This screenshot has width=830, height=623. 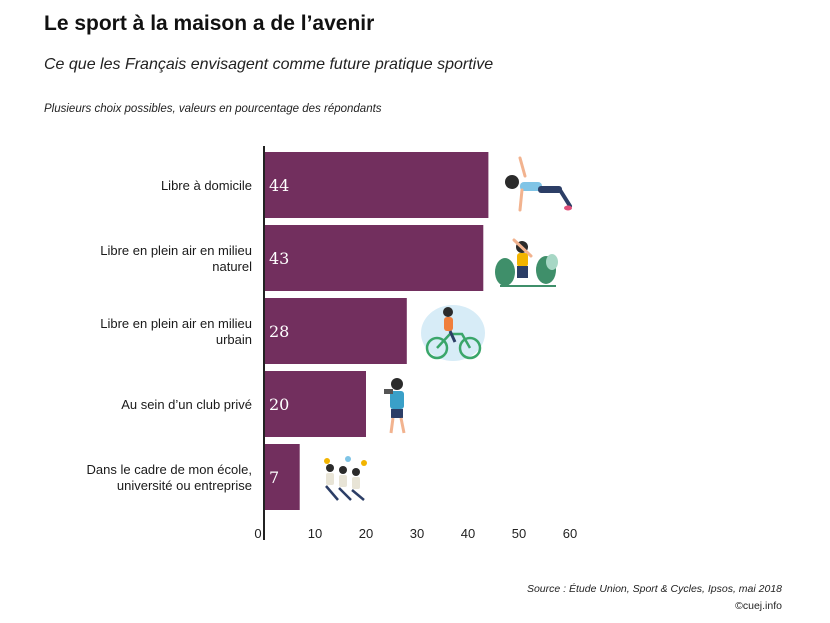 I want to click on x-tick-label-4: 40, so click(x=468, y=533).